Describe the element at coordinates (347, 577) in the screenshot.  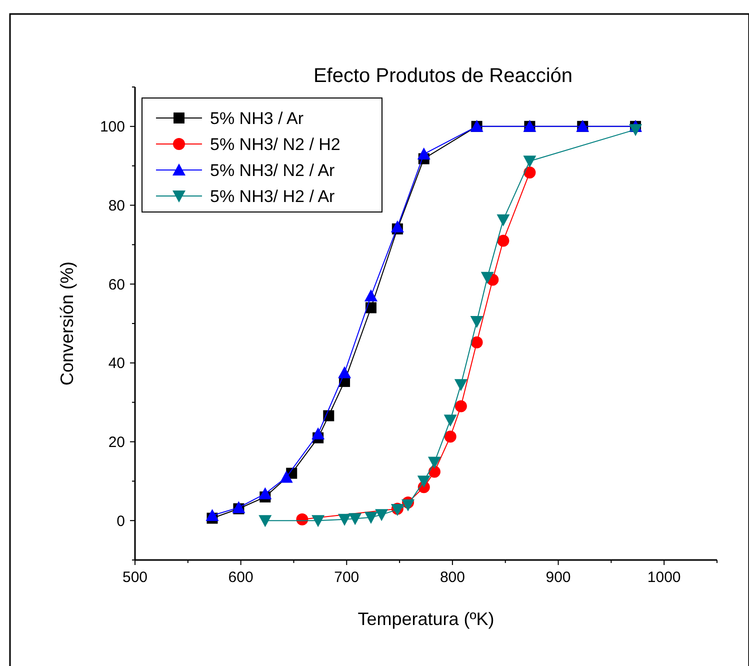
I see `x-tick-label: 700` at that location.